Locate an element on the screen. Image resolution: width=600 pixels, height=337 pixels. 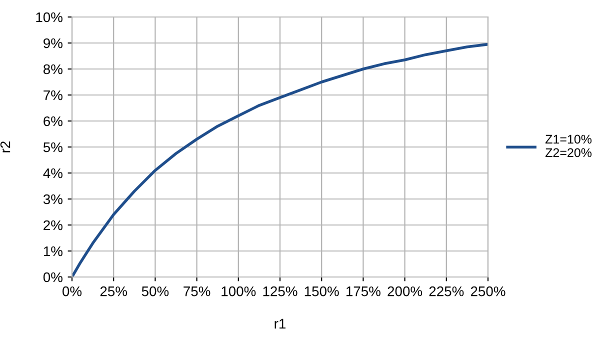
y-tick-label: 1% is located at coordinates (53, 251).